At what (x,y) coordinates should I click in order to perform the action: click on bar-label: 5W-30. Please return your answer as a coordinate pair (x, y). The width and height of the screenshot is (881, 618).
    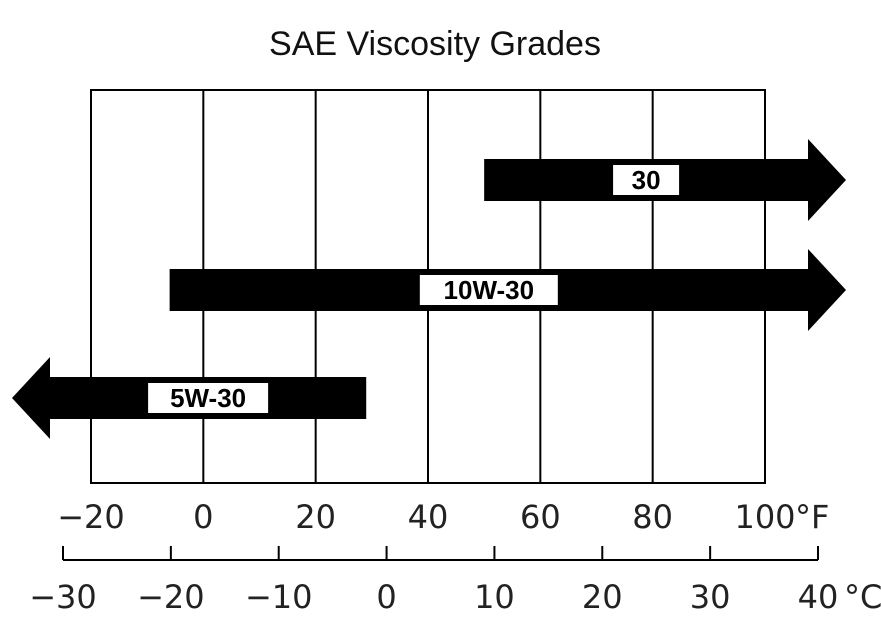
    Looking at the image, I should click on (208, 398).